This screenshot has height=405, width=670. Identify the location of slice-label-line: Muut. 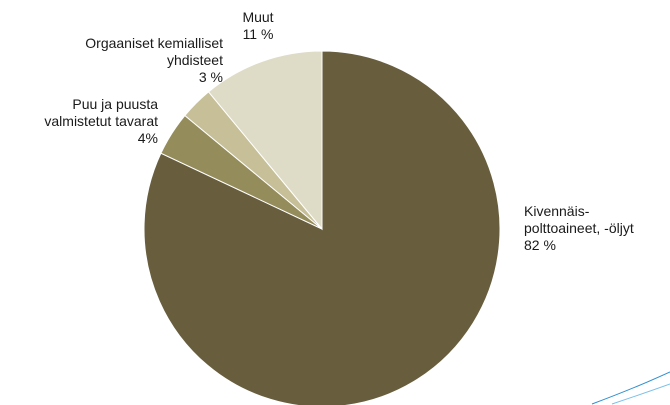
(257, 17).